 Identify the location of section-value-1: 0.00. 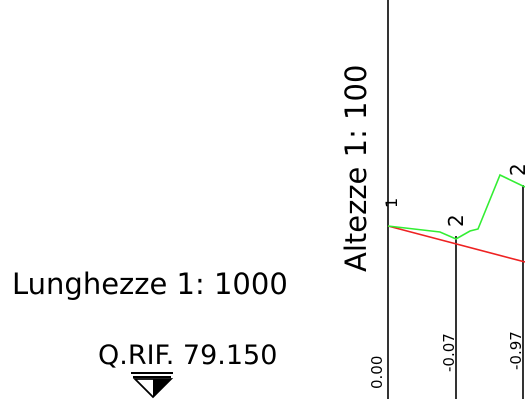
(377, 372).